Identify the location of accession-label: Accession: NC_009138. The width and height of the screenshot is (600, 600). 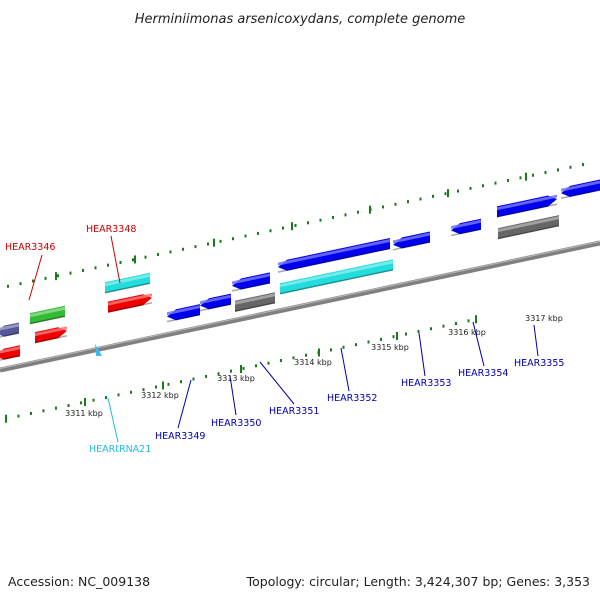
(79, 581).